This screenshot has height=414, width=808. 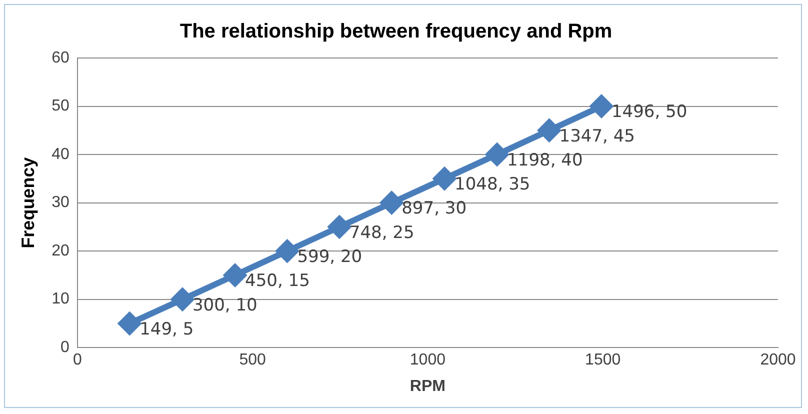 I want to click on data-label: 1048, 35, so click(x=492, y=184).